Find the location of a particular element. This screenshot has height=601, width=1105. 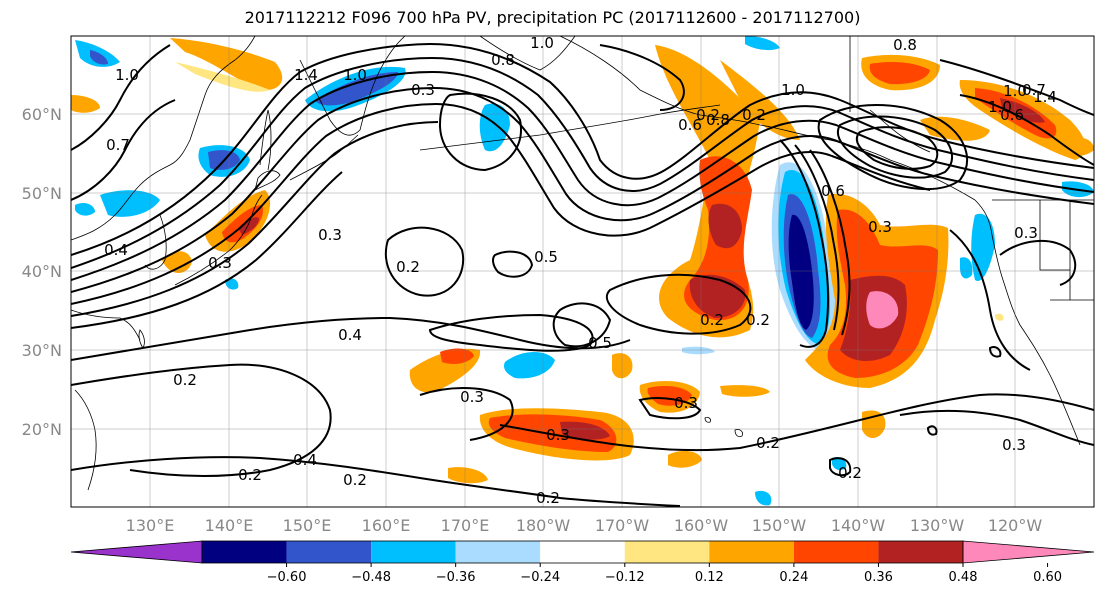

coast-japan-hokkaido is located at coordinates (267, 180).